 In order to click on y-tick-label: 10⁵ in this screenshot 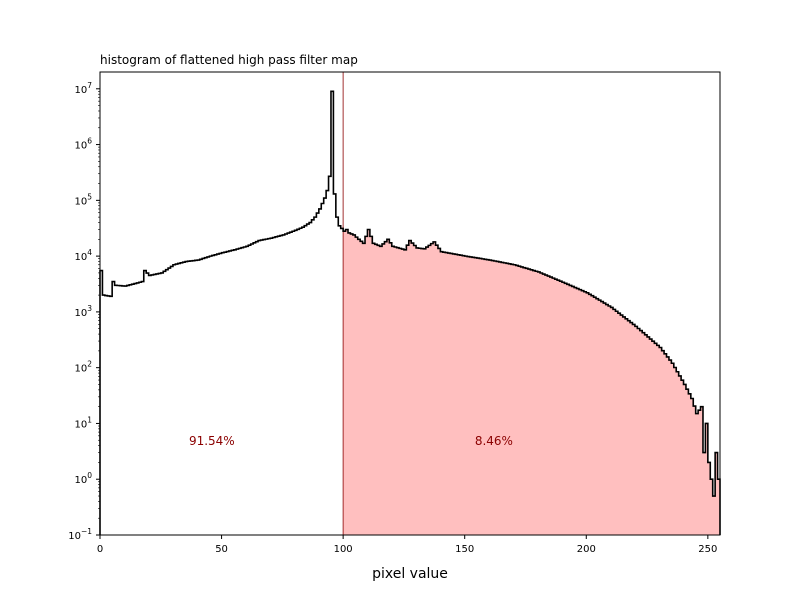, I will do `click(83, 199)`.